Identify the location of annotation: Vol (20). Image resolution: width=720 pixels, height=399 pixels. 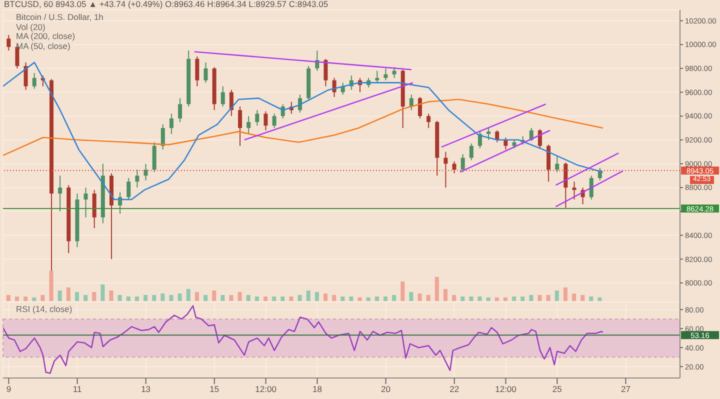
(31, 27).